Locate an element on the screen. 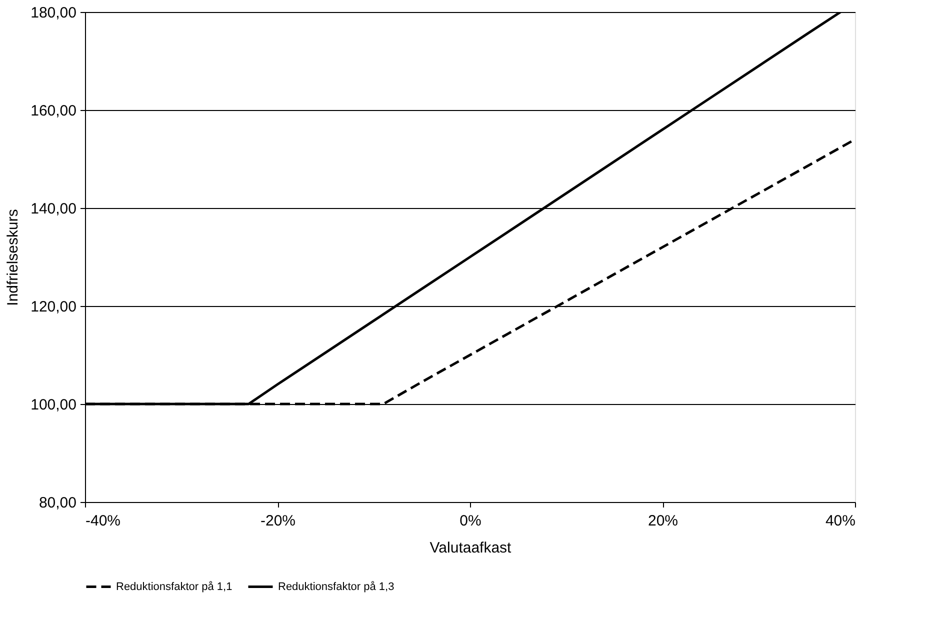  legend-label: Reduktionsfaktor på 1,1 is located at coordinates (174, 586).